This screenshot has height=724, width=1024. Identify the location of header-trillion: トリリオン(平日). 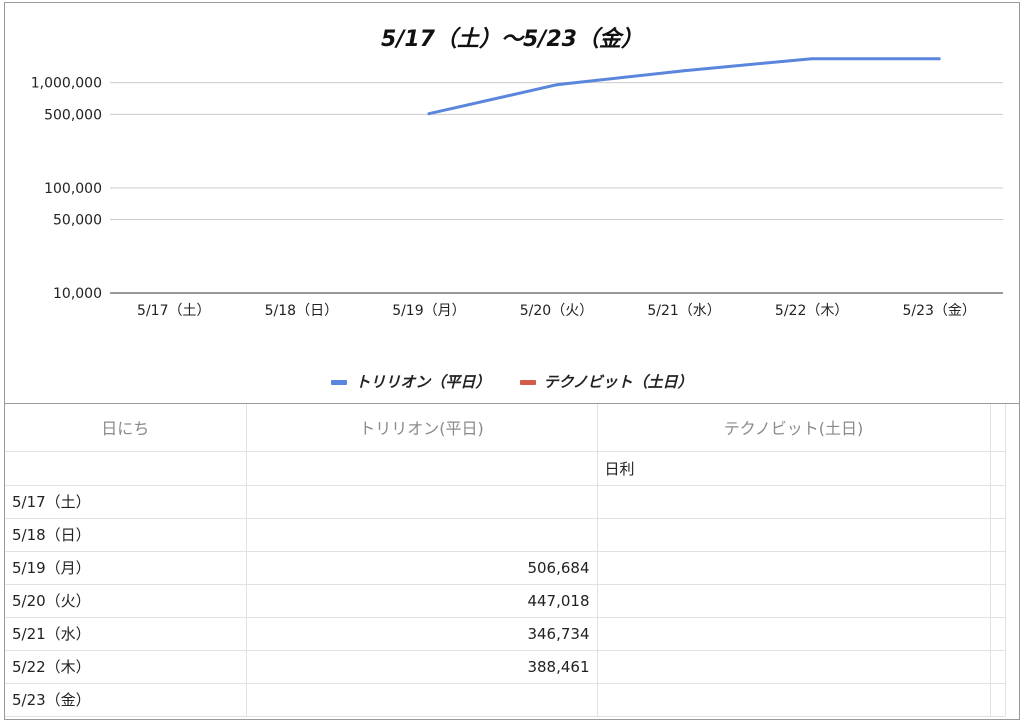
(422, 428).